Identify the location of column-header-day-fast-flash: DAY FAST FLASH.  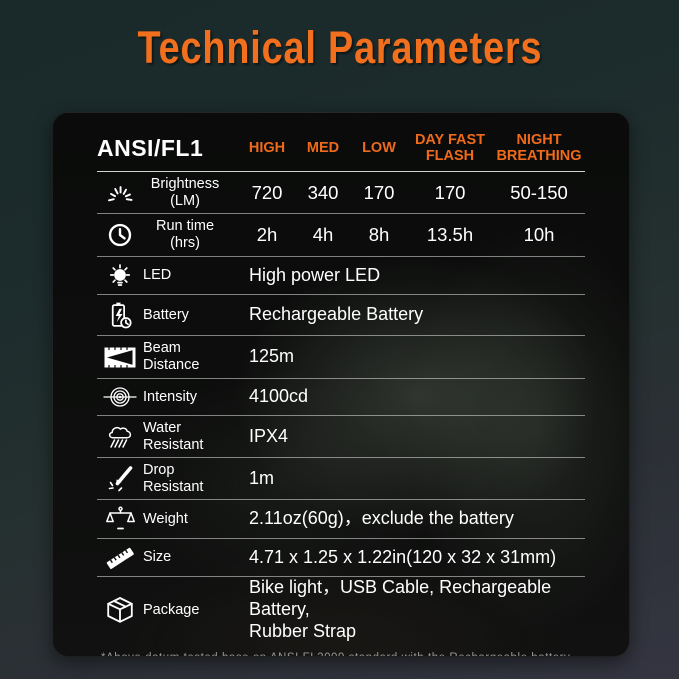
(450, 147).